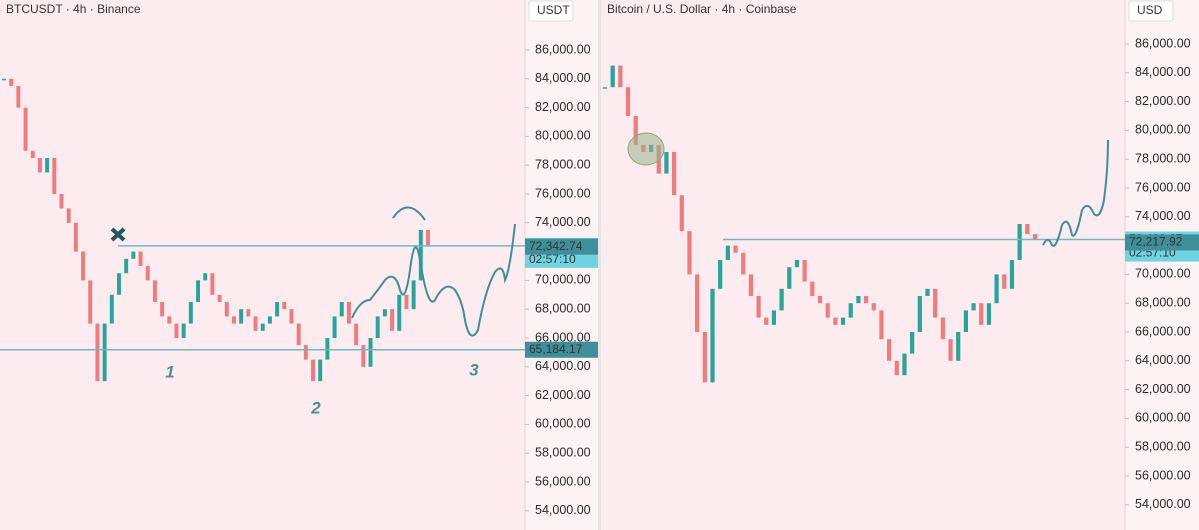 The image size is (1199, 530). What do you see at coordinates (556, 349) in the screenshot?
I see `price-label: 65,184.17` at bounding box center [556, 349].